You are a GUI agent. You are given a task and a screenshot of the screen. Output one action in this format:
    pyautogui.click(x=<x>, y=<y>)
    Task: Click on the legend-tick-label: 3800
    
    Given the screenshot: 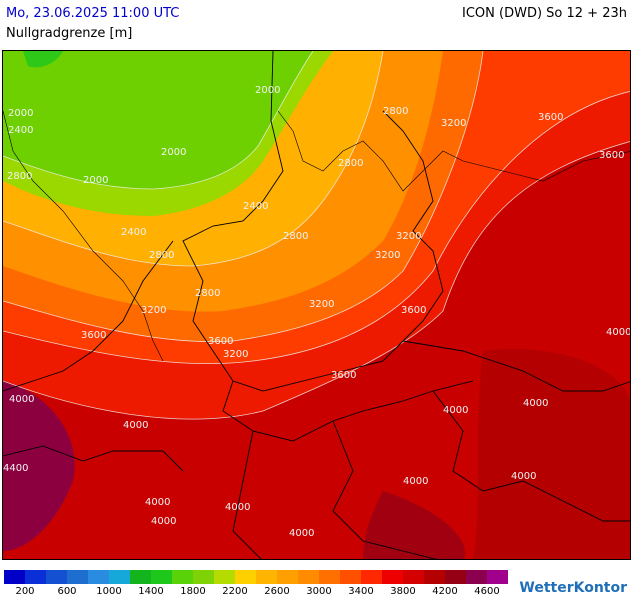 What is the action you would take?
    pyautogui.click(x=403, y=591)
    